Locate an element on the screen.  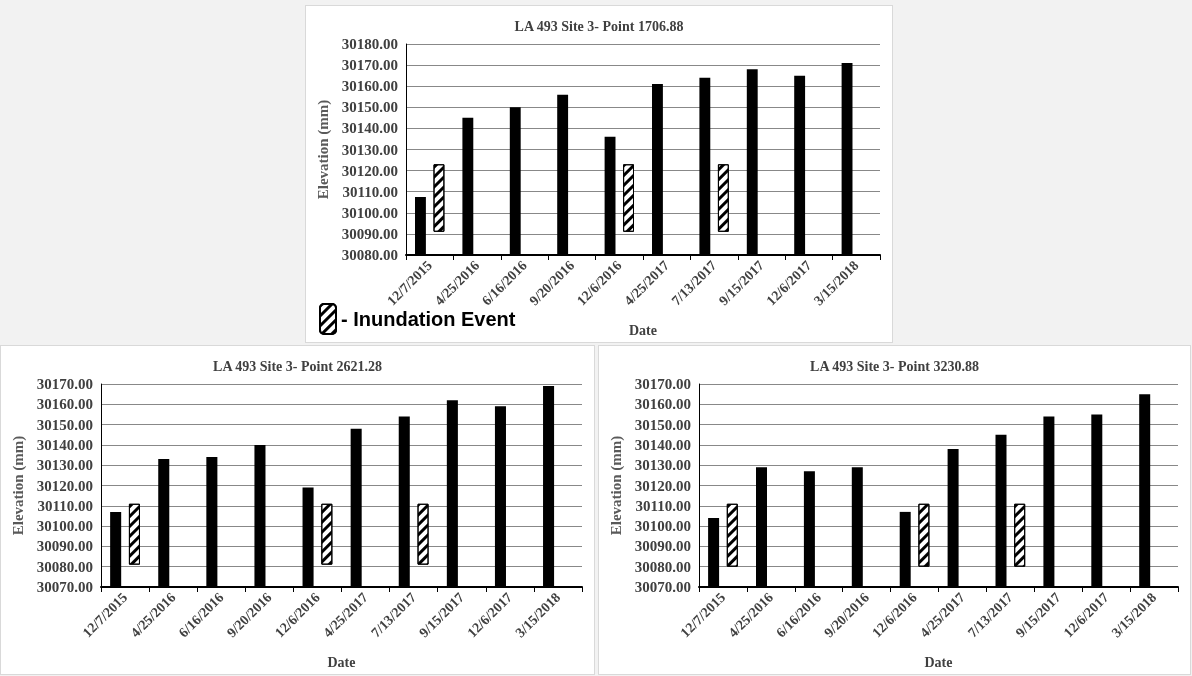
y-tick-label: 30180.00 is located at coordinates (369, 44).